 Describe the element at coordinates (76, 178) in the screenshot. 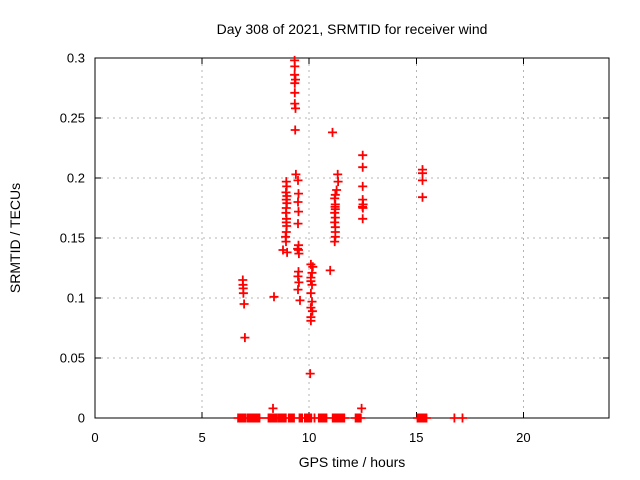

I see `y-tick-label: 0.2` at that location.